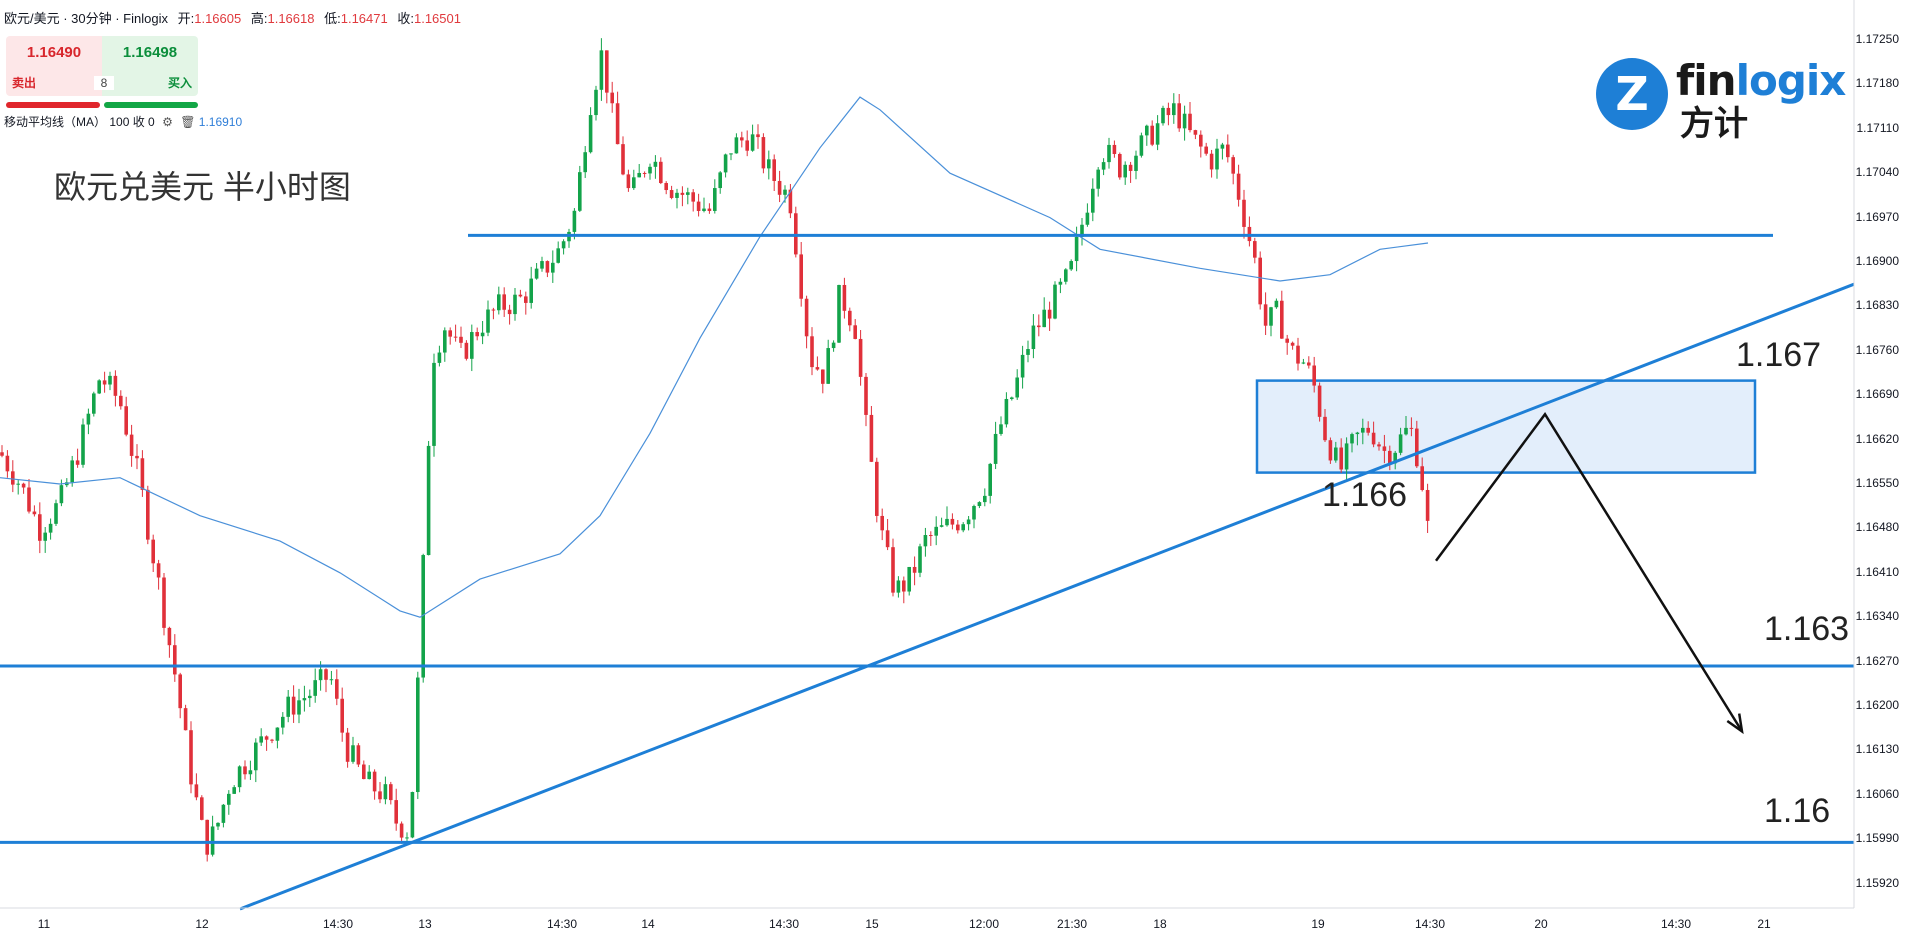  Describe the element at coordinates (151, 105) in the screenshot. I see `buy-bar` at that location.